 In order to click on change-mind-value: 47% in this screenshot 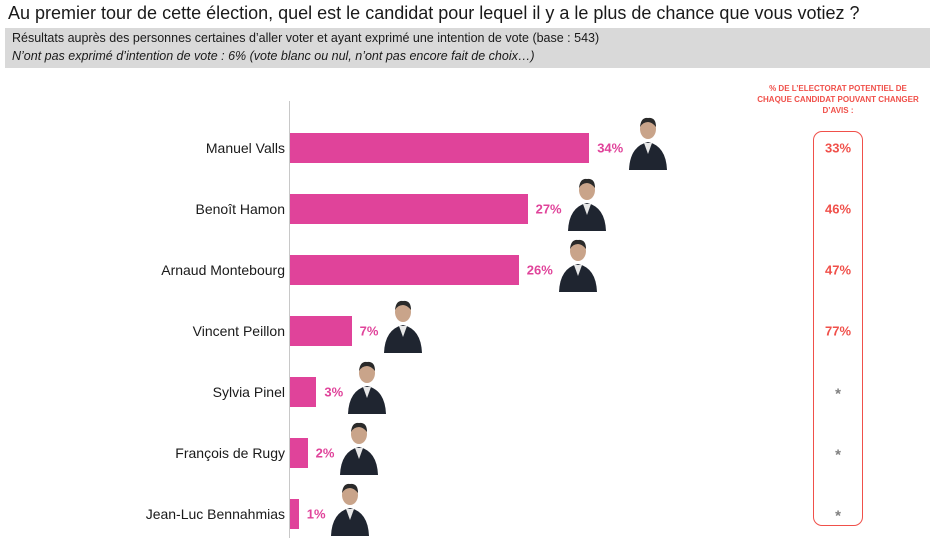, I will do `click(838, 270)`.